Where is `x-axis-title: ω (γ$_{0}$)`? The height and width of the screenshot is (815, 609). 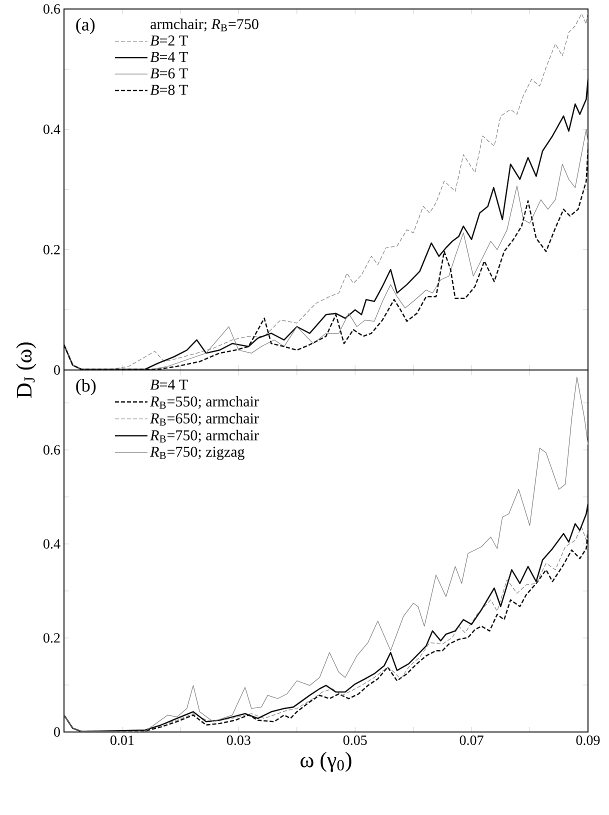
x-axis-title: ω (γ$_{0}$) is located at coordinates (326, 762).